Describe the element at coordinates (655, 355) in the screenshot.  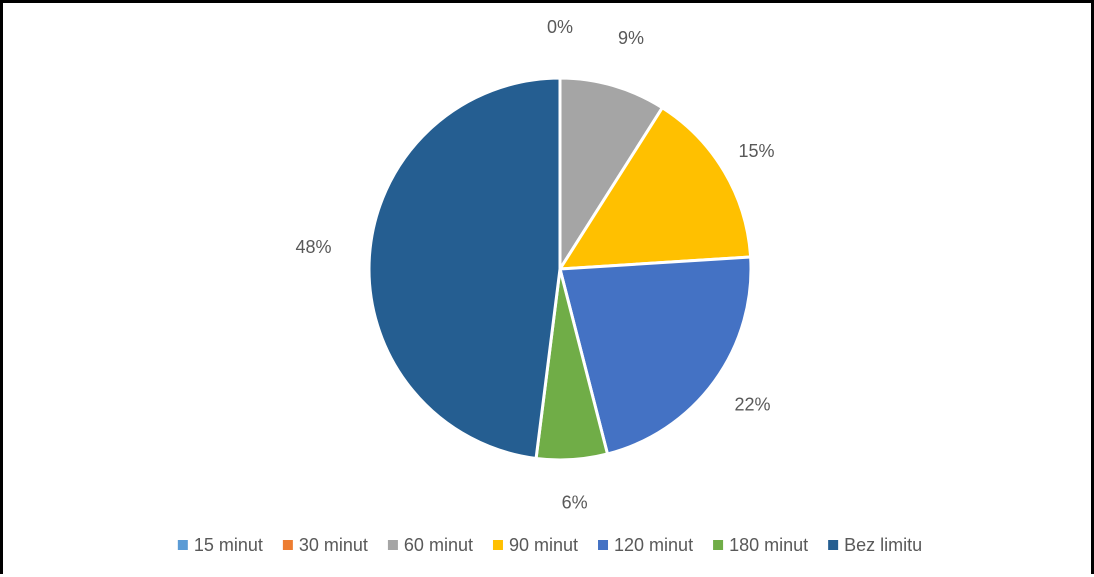
I see `pie-slice-120-minut` at that location.